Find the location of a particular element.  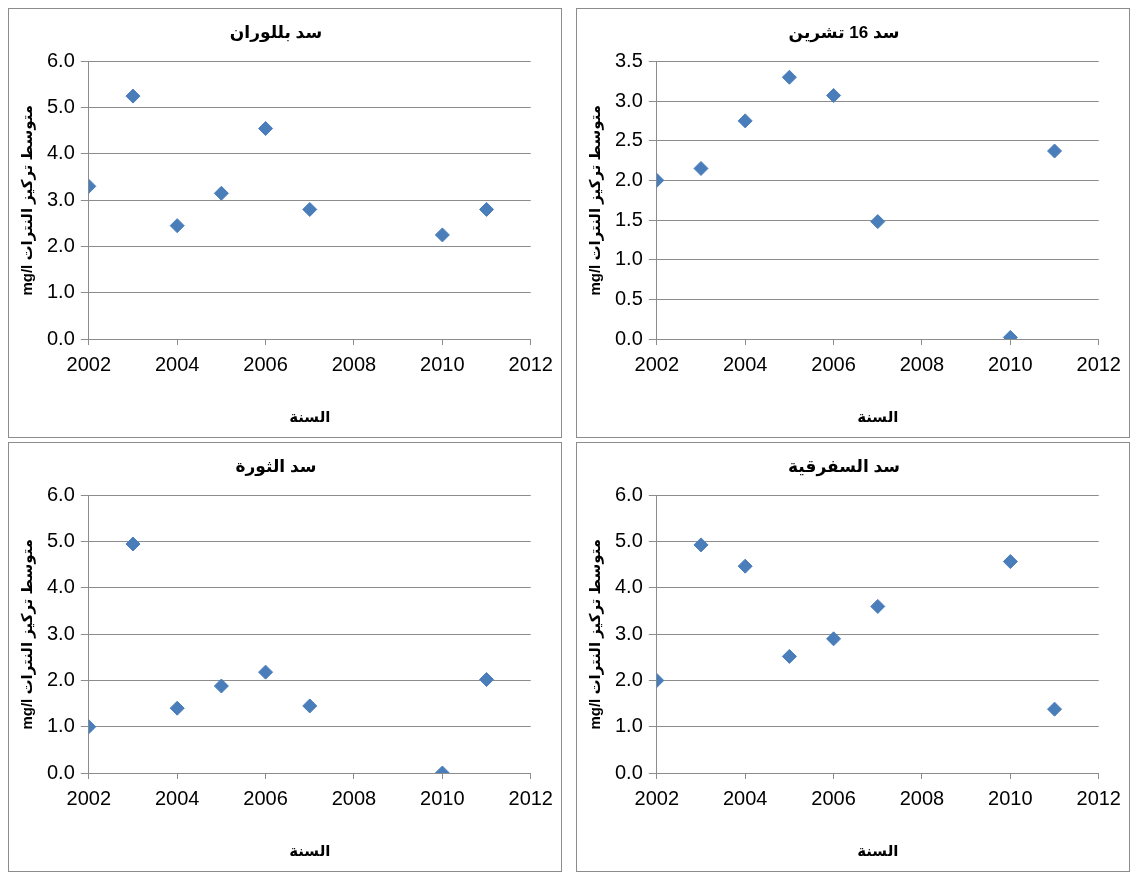

chart-title: سد الثورة is located at coordinates (276, 466).